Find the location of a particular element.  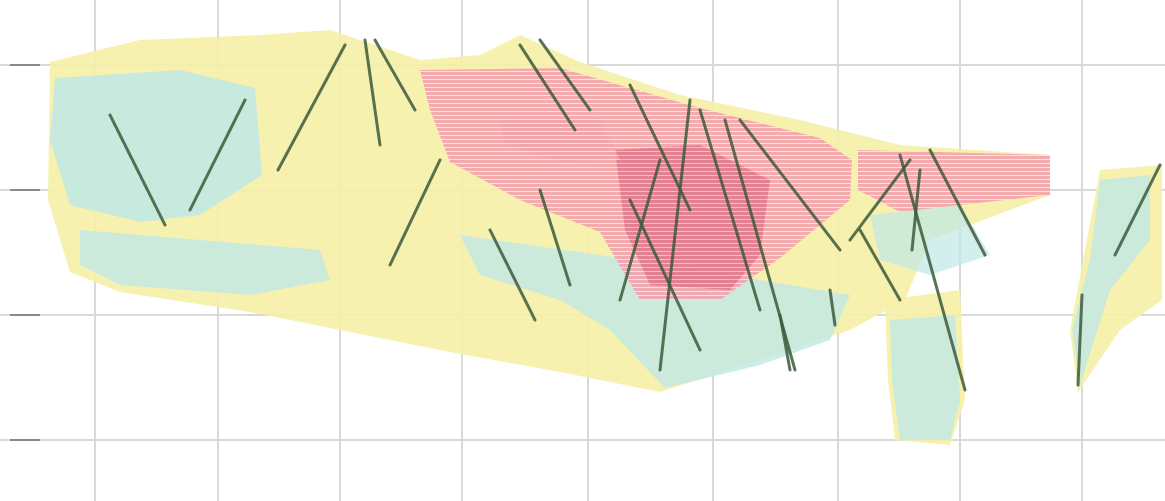

grade-shell is located at coordinates (560, 140).